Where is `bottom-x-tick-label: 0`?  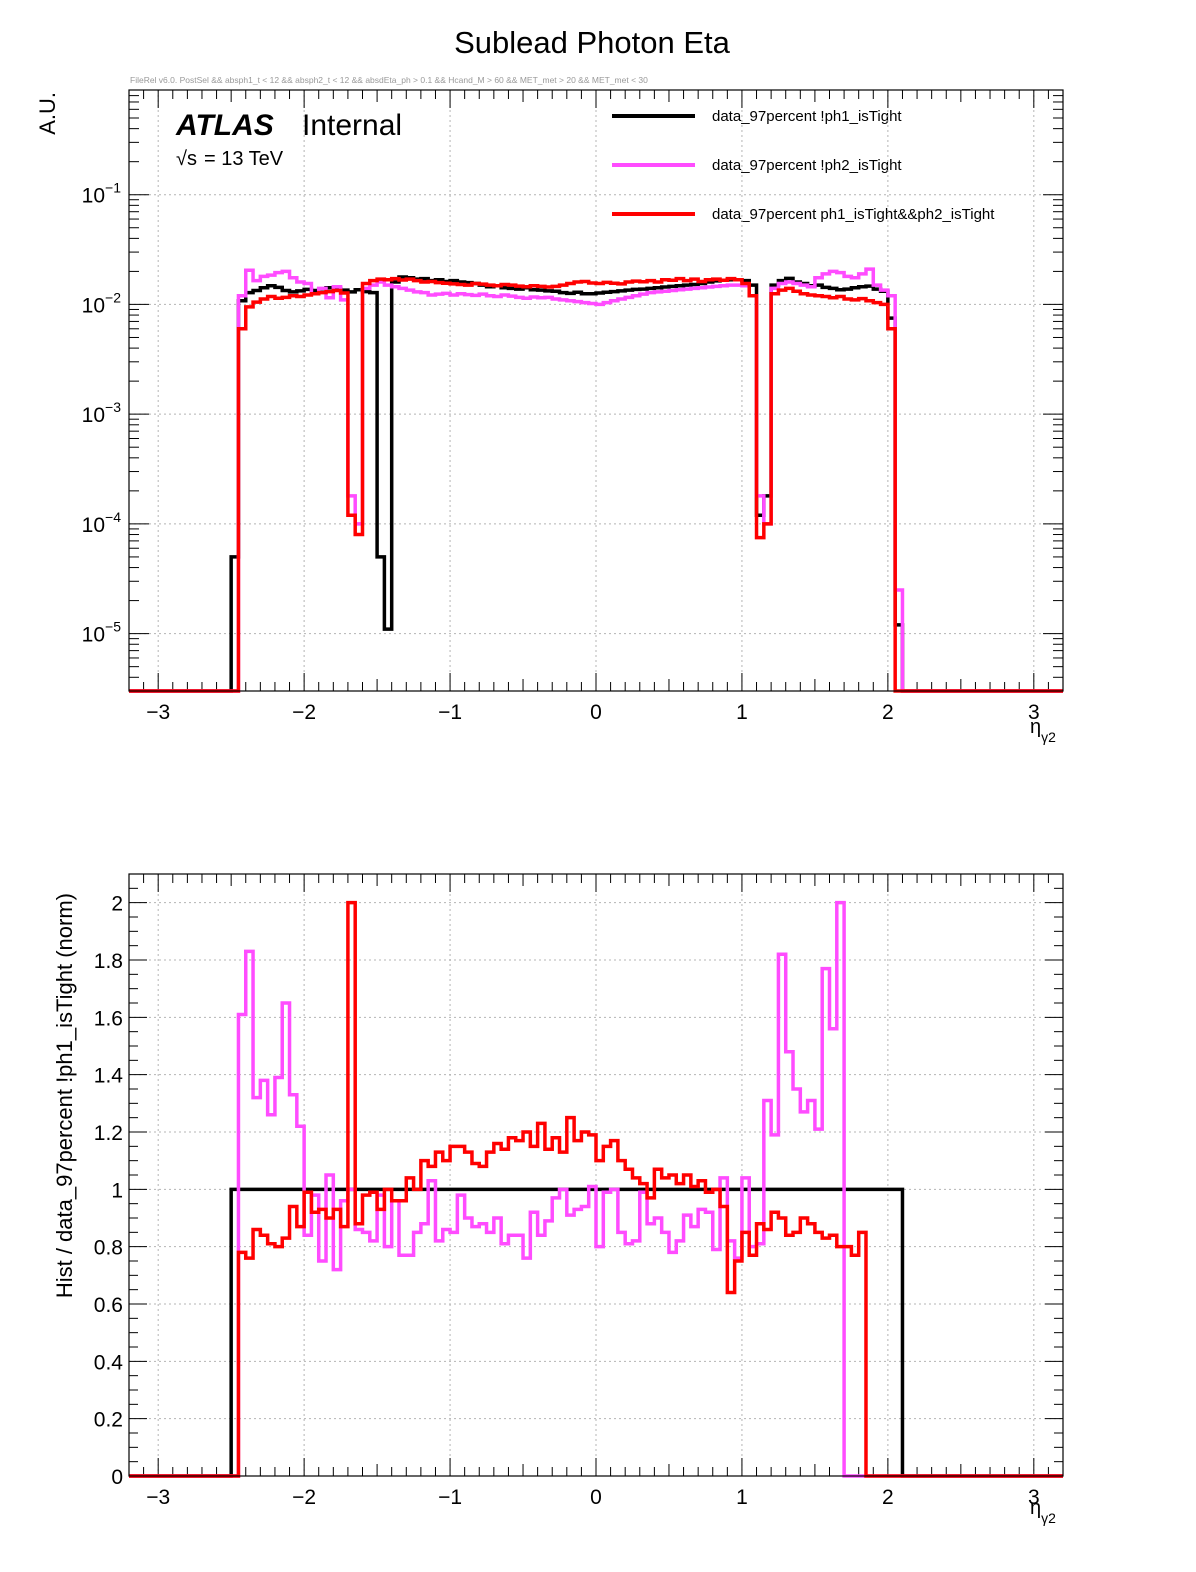 bottom-x-tick-label: 0 is located at coordinates (596, 1497).